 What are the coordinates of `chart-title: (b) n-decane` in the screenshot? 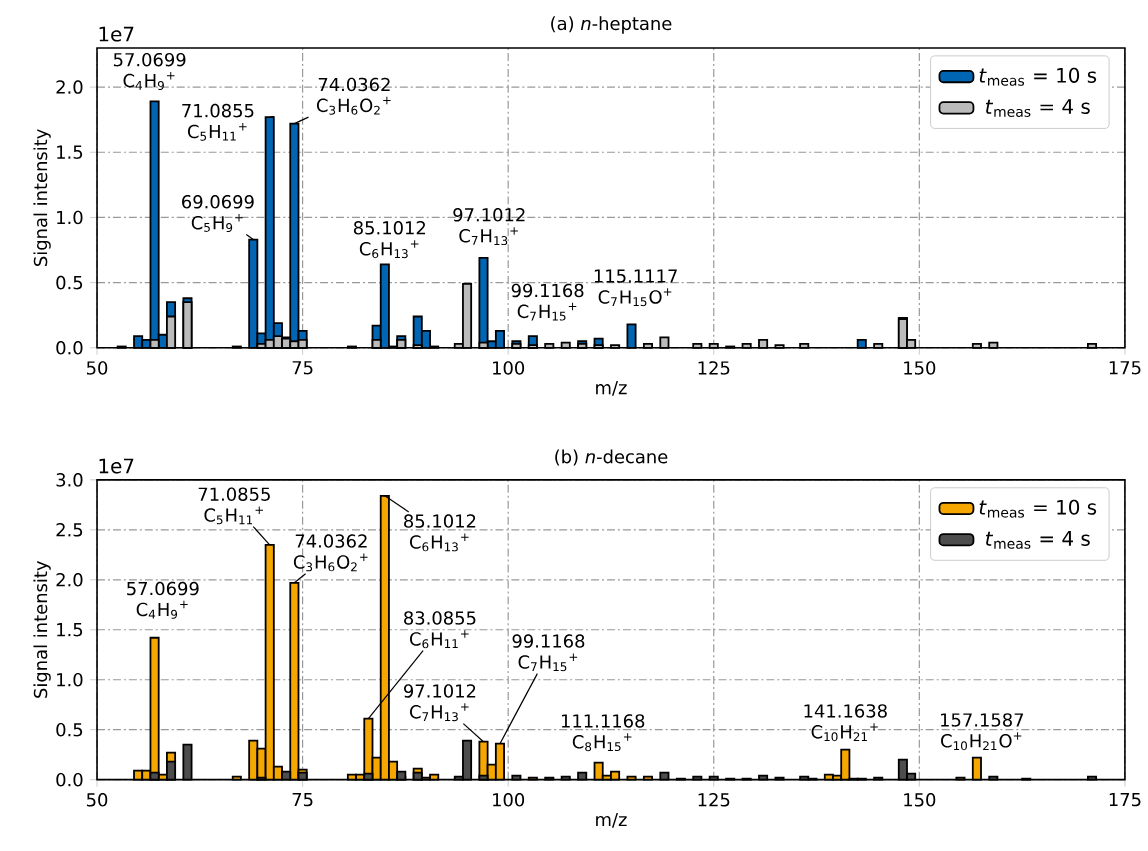 It's located at (611, 457).